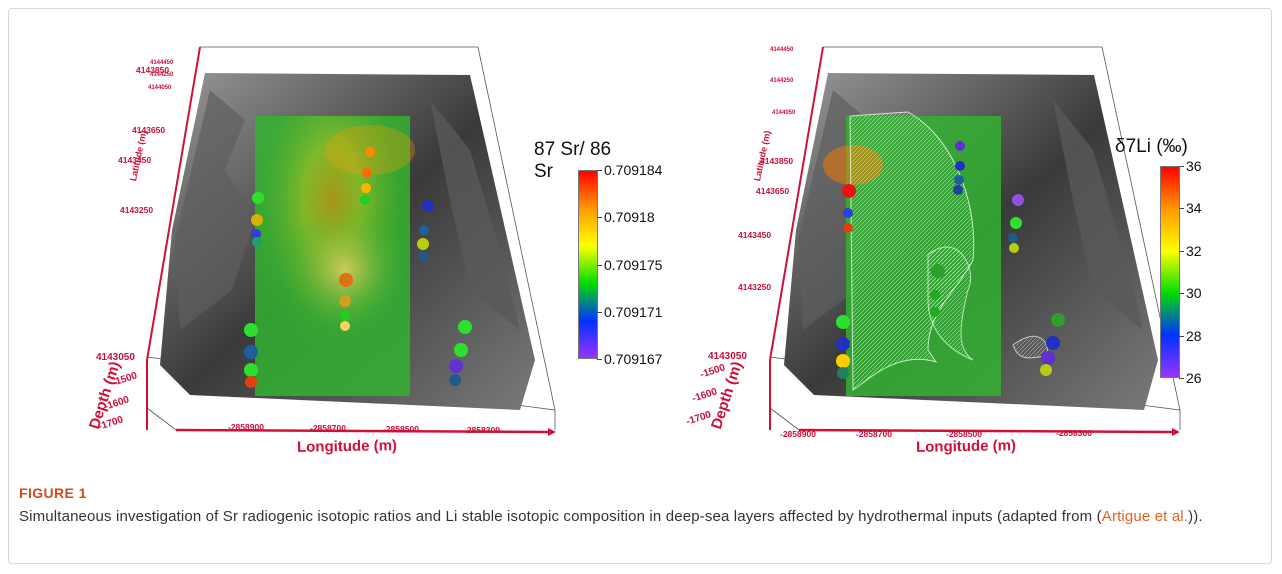  Describe the element at coordinates (1190, 378) in the screenshot. I see `colorbar-tick-label: 26` at that location.